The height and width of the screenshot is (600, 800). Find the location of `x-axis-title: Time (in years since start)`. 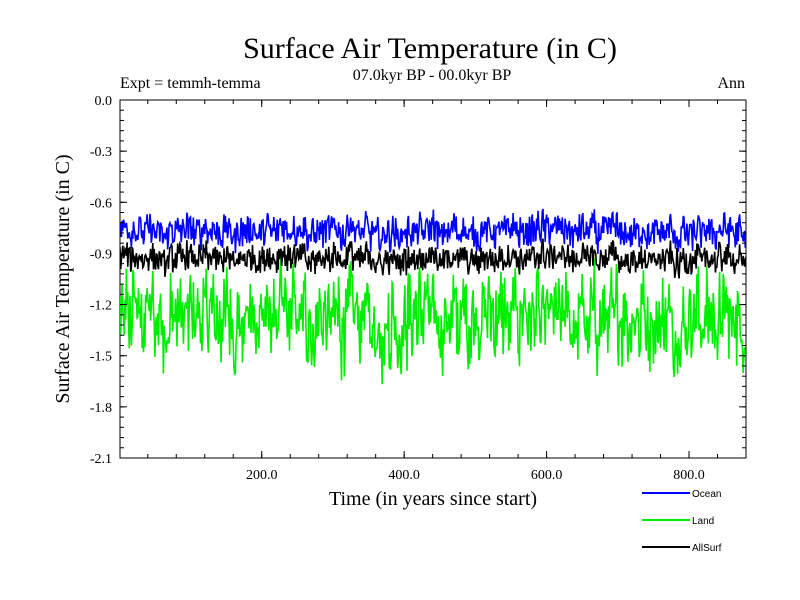

x-axis-title: Time (in years since start) is located at coordinates (433, 499).